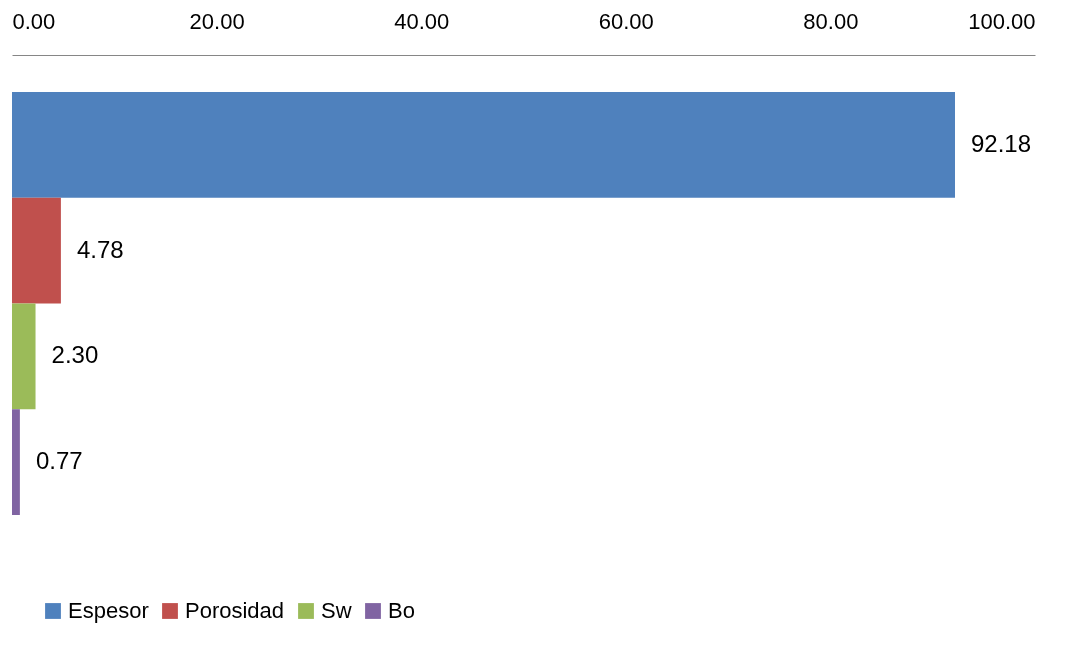  Describe the element at coordinates (626, 21) in the screenshot. I see `x-tick-label: 60.00` at that location.